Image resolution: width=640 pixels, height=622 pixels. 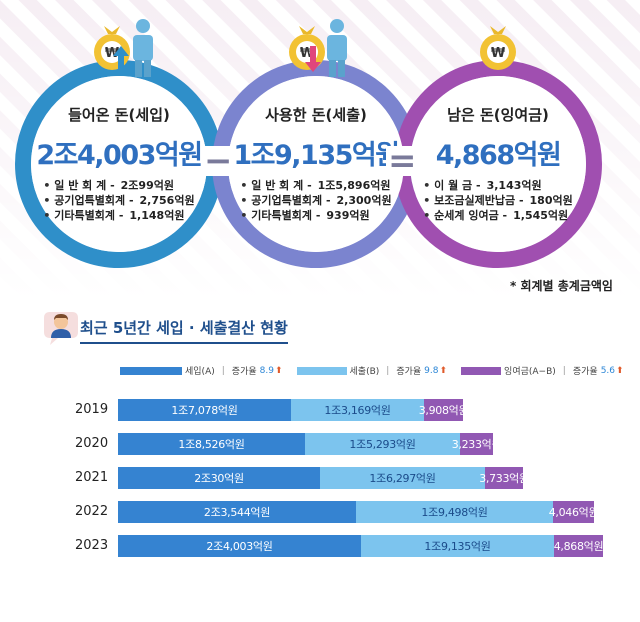 What do you see at coordinates (498, 115) in the screenshot?
I see `surplus-title: 남은 돈(잉여금)` at bounding box center [498, 115].